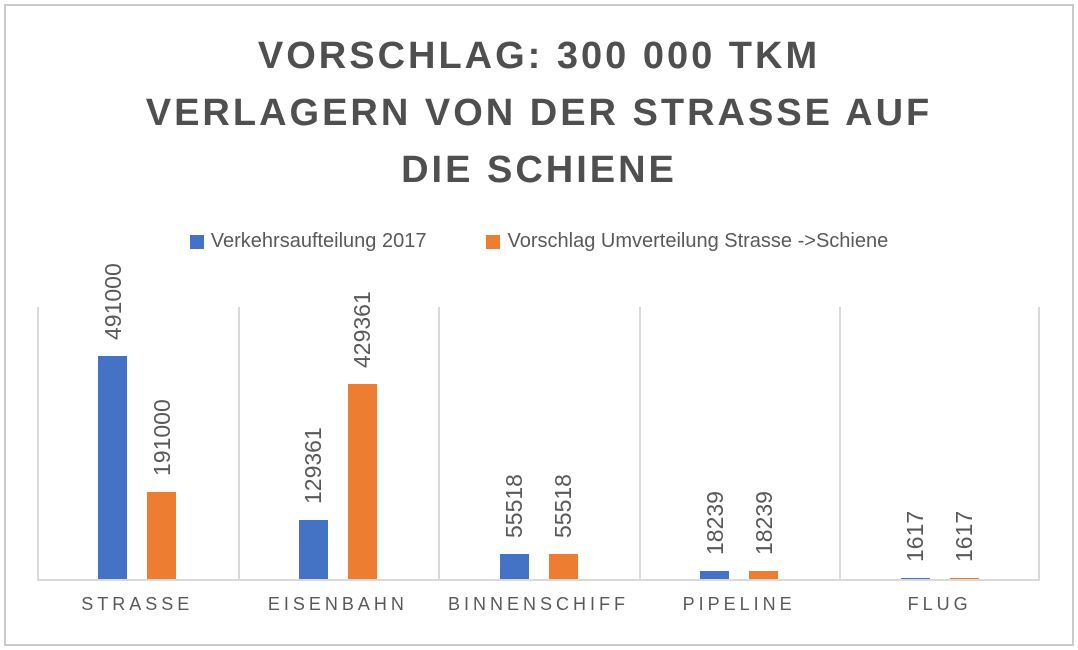 The width and height of the screenshot is (1078, 650). What do you see at coordinates (362, 481) in the screenshot?
I see `bar-eisenbahn-series2` at bounding box center [362, 481].